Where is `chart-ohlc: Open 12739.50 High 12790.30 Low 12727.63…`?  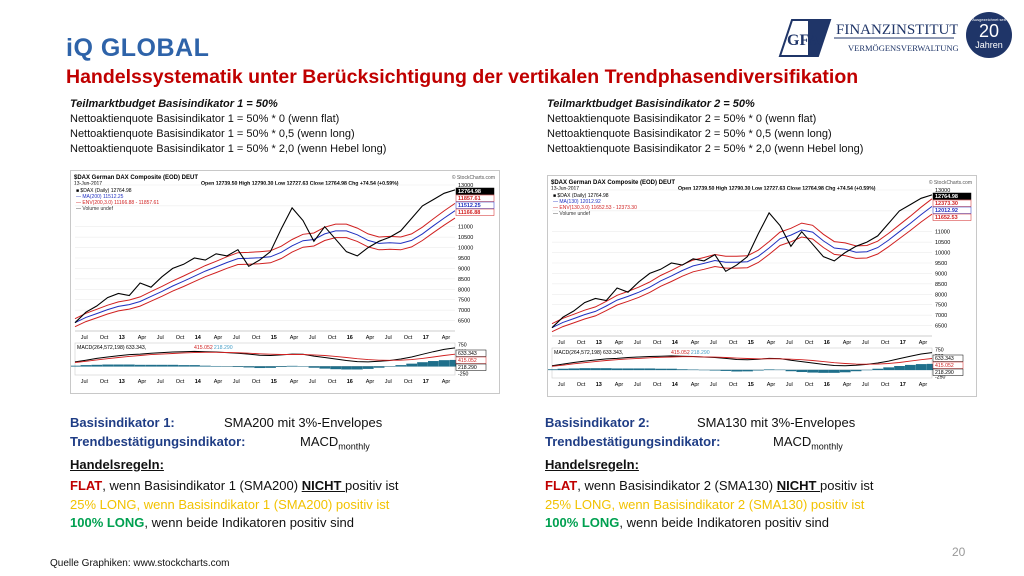
chart-ohlc: Open 12739.50 High 12790.30 Low 12727.63… is located at coordinates (300, 184).